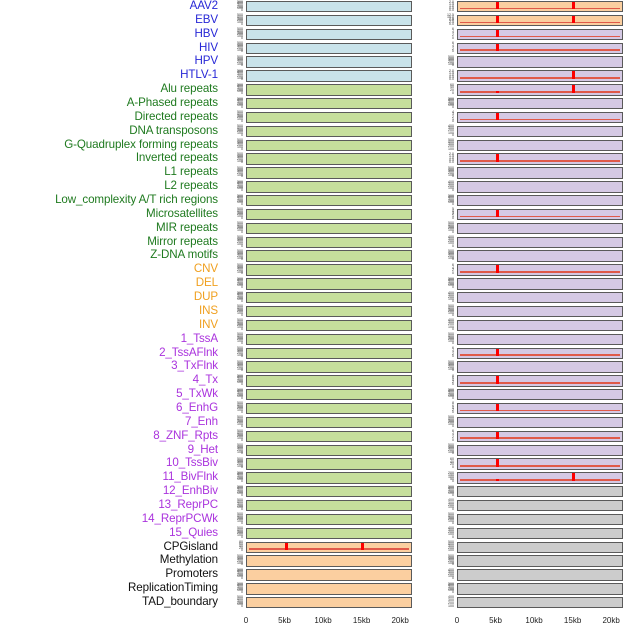 The image size is (630, 630). What do you see at coordinates (193, 532) in the screenshot?
I see `track-label-15-quies: 15_Quies` at bounding box center [193, 532].